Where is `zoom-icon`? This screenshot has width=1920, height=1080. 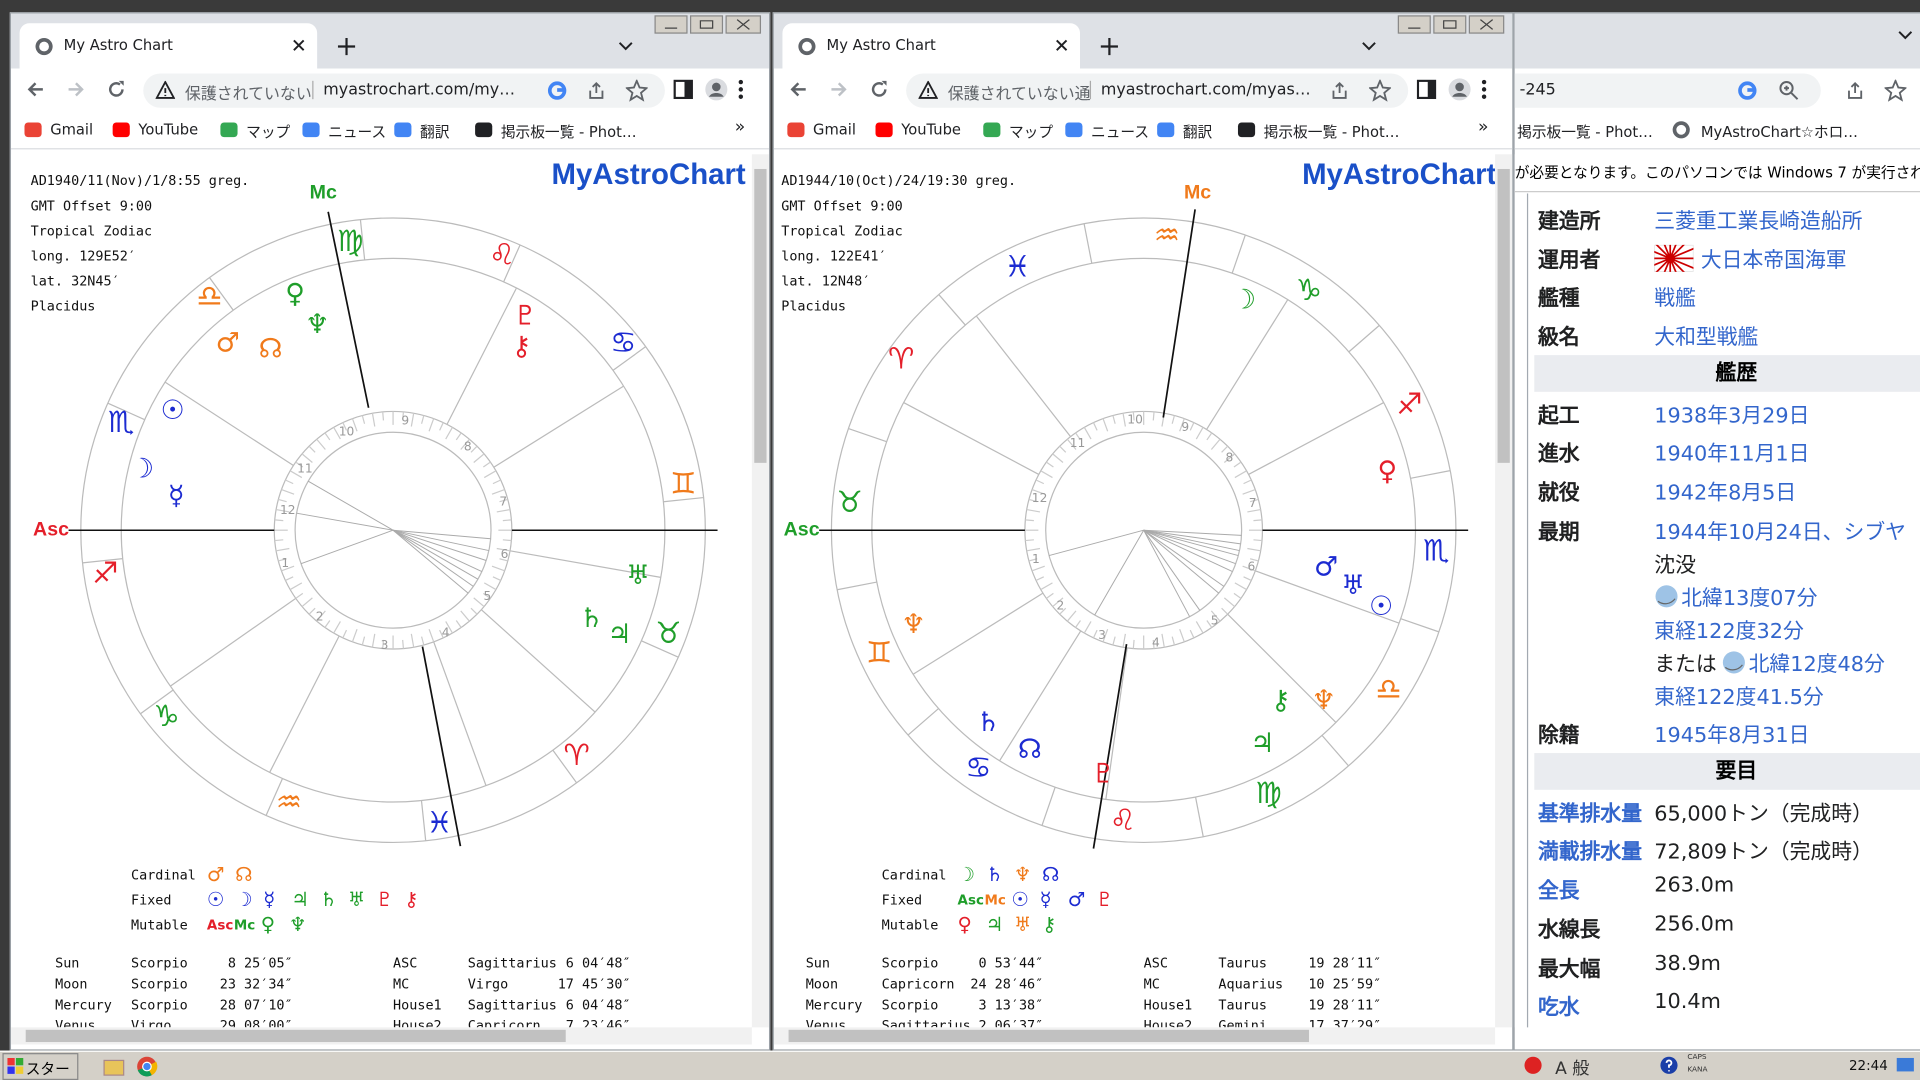 zoom-icon is located at coordinates (1789, 91).